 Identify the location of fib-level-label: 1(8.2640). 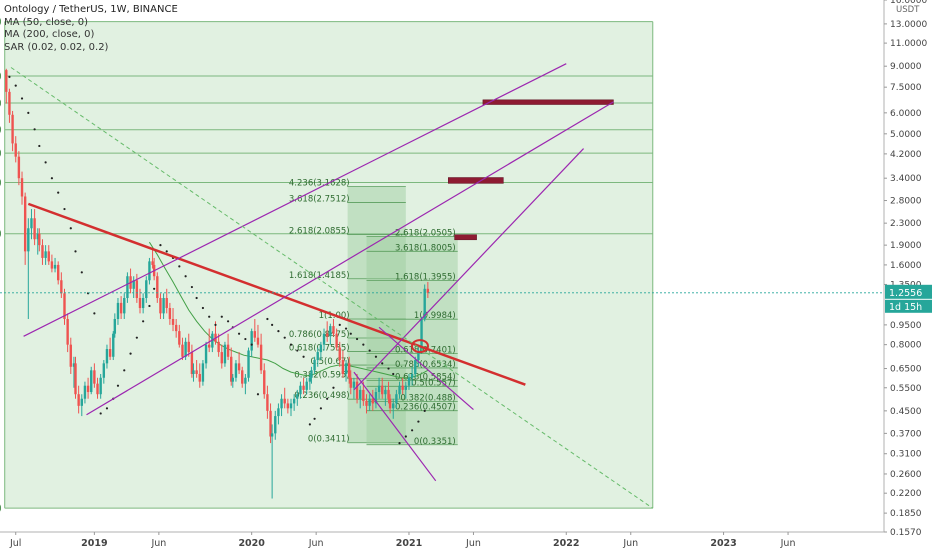
(1, 77).